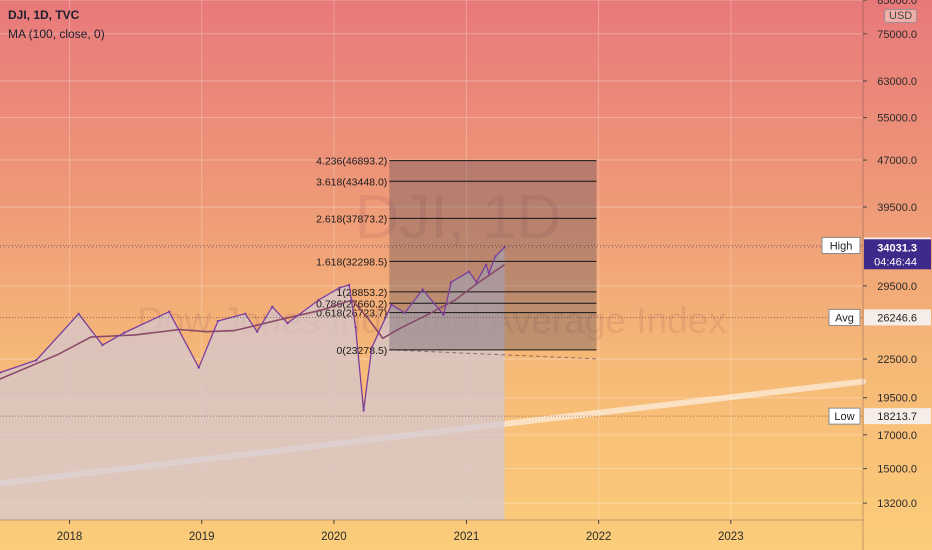  I want to click on y-tick-label: 29500.0, so click(897, 287).